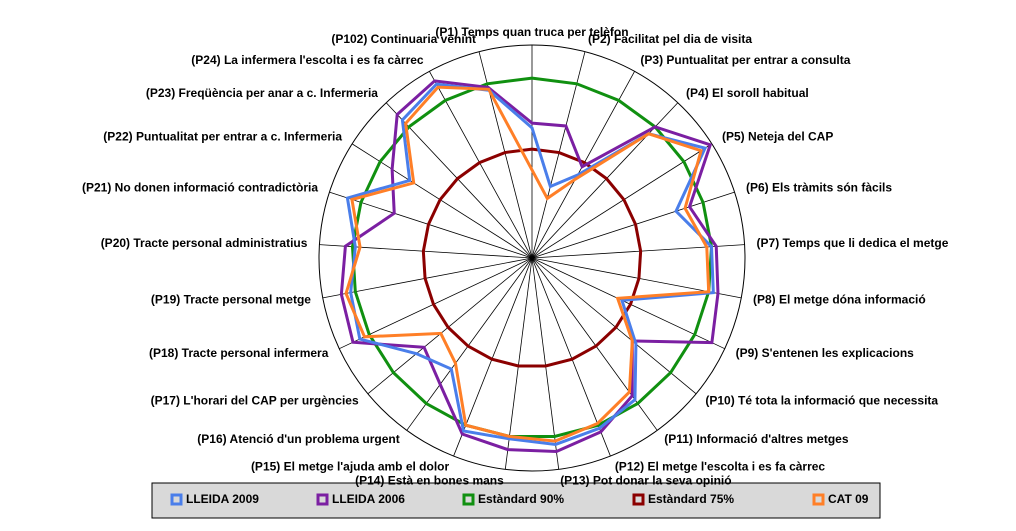 The image size is (1016, 531). What do you see at coordinates (745, 60) in the screenshot?
I see `axis-label: (P3) Puntualitat per entrar a consulta` at bounding box center [745, 60].